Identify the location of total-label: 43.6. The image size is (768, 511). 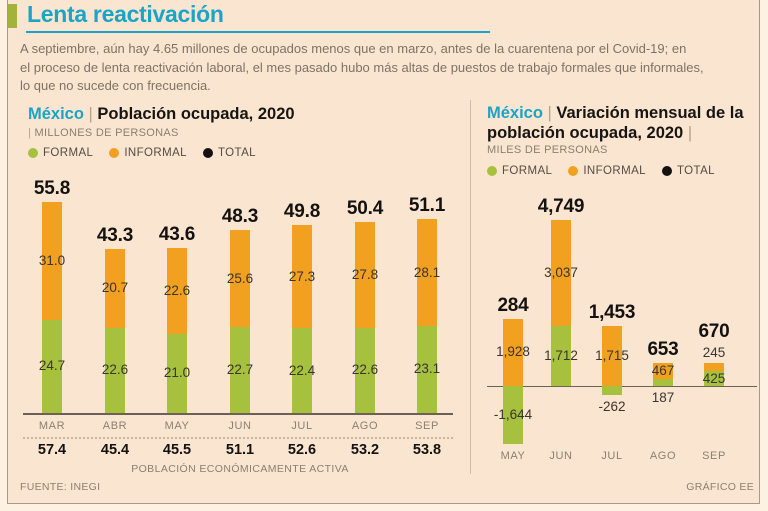
(177, 235).